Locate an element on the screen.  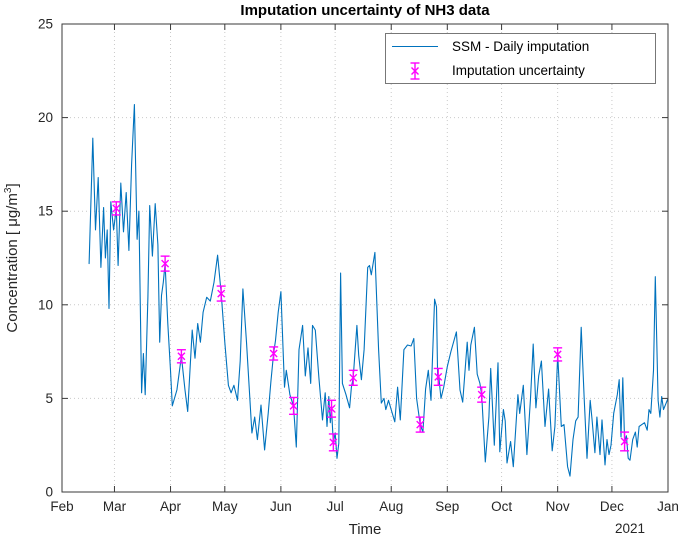
x-tick-label: Jun is located at coordinates (281, 506).